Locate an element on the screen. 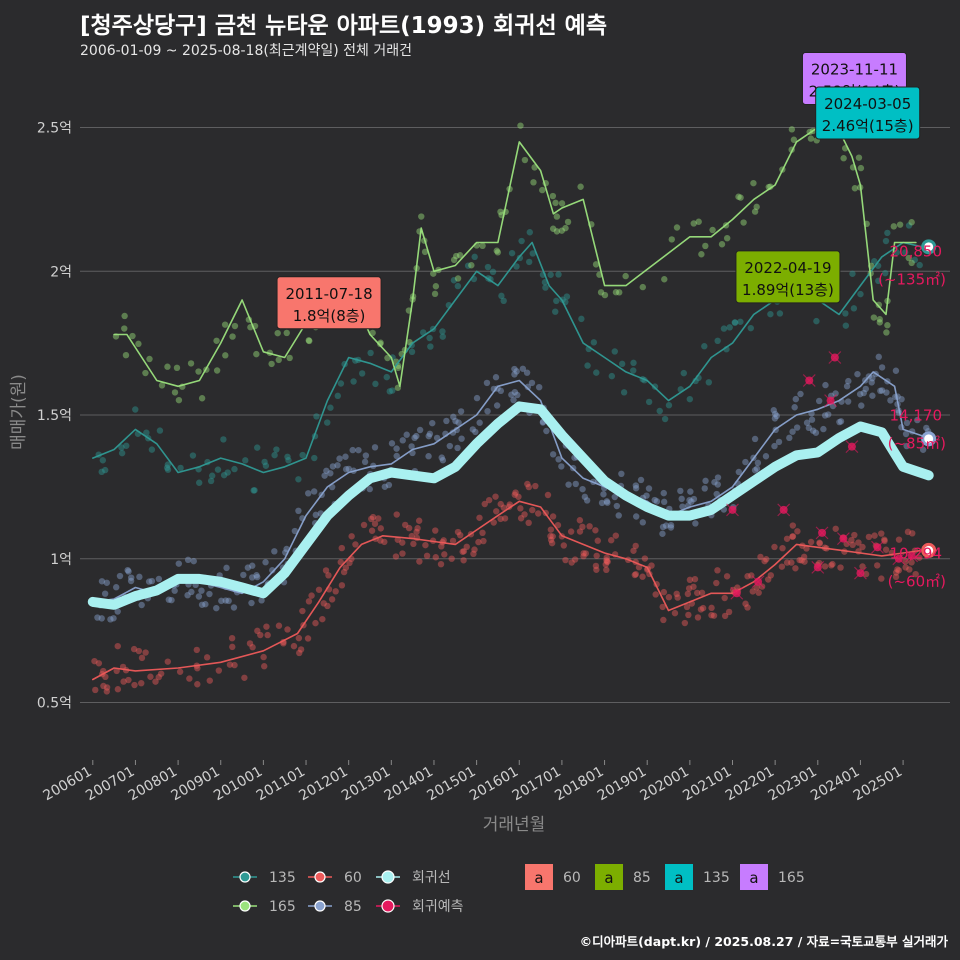  legend-label: 85 is located at coordinates (353, 907).